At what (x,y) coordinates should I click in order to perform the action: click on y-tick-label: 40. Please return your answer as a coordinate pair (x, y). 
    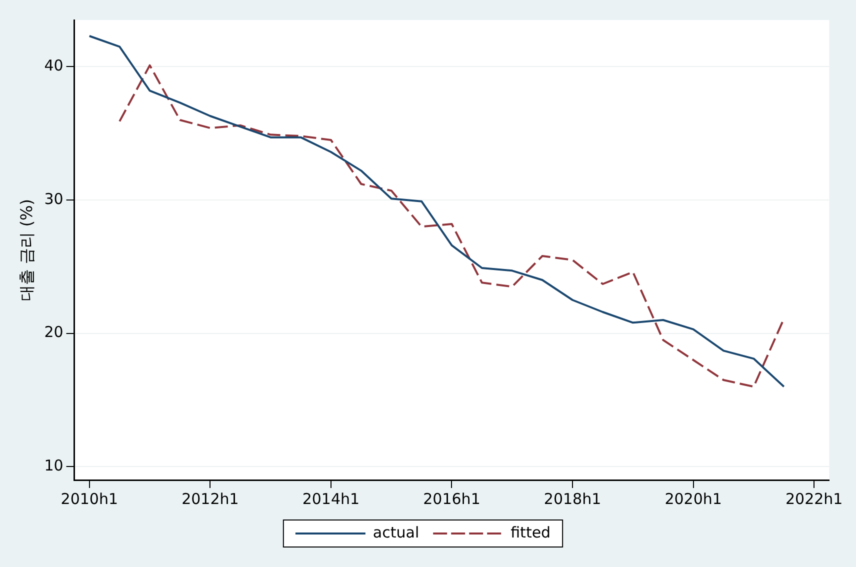
    Looking at the image, I should click on (54, 65).